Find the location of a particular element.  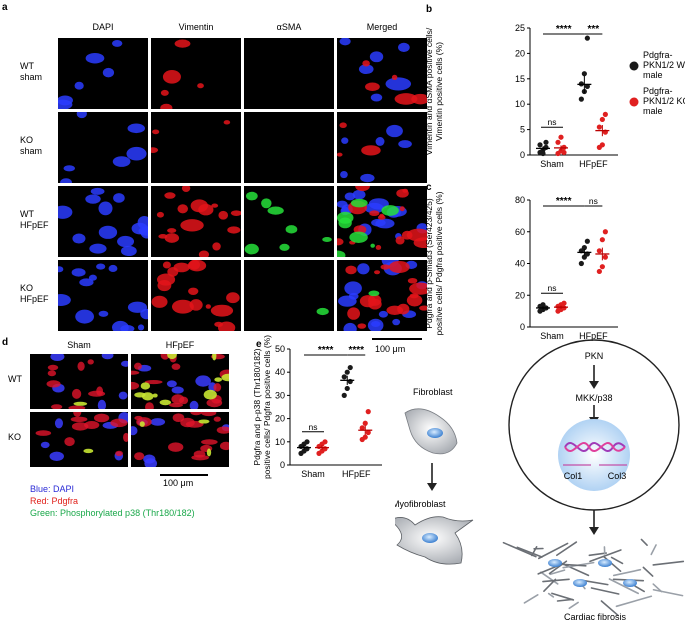

legend-swatch is located at coordinates (634, 102).